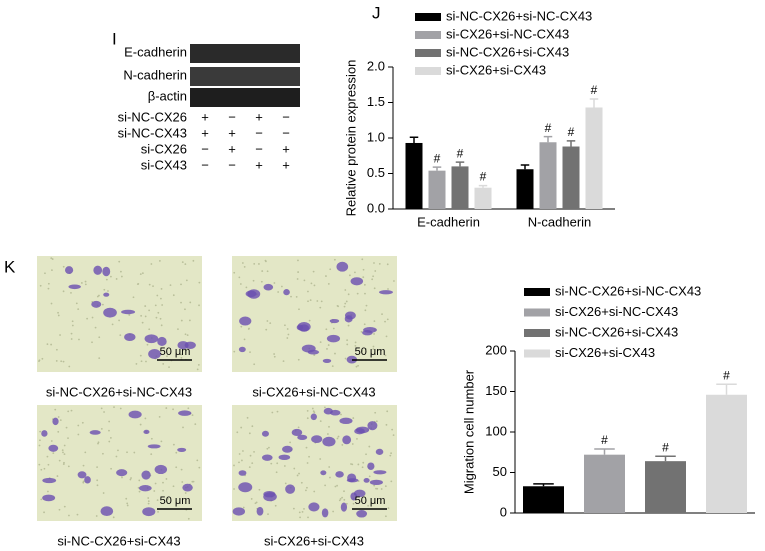 This screenshot has width=765, height=551. I want to click on y-tick-label: 0.0, so click(376, 207).